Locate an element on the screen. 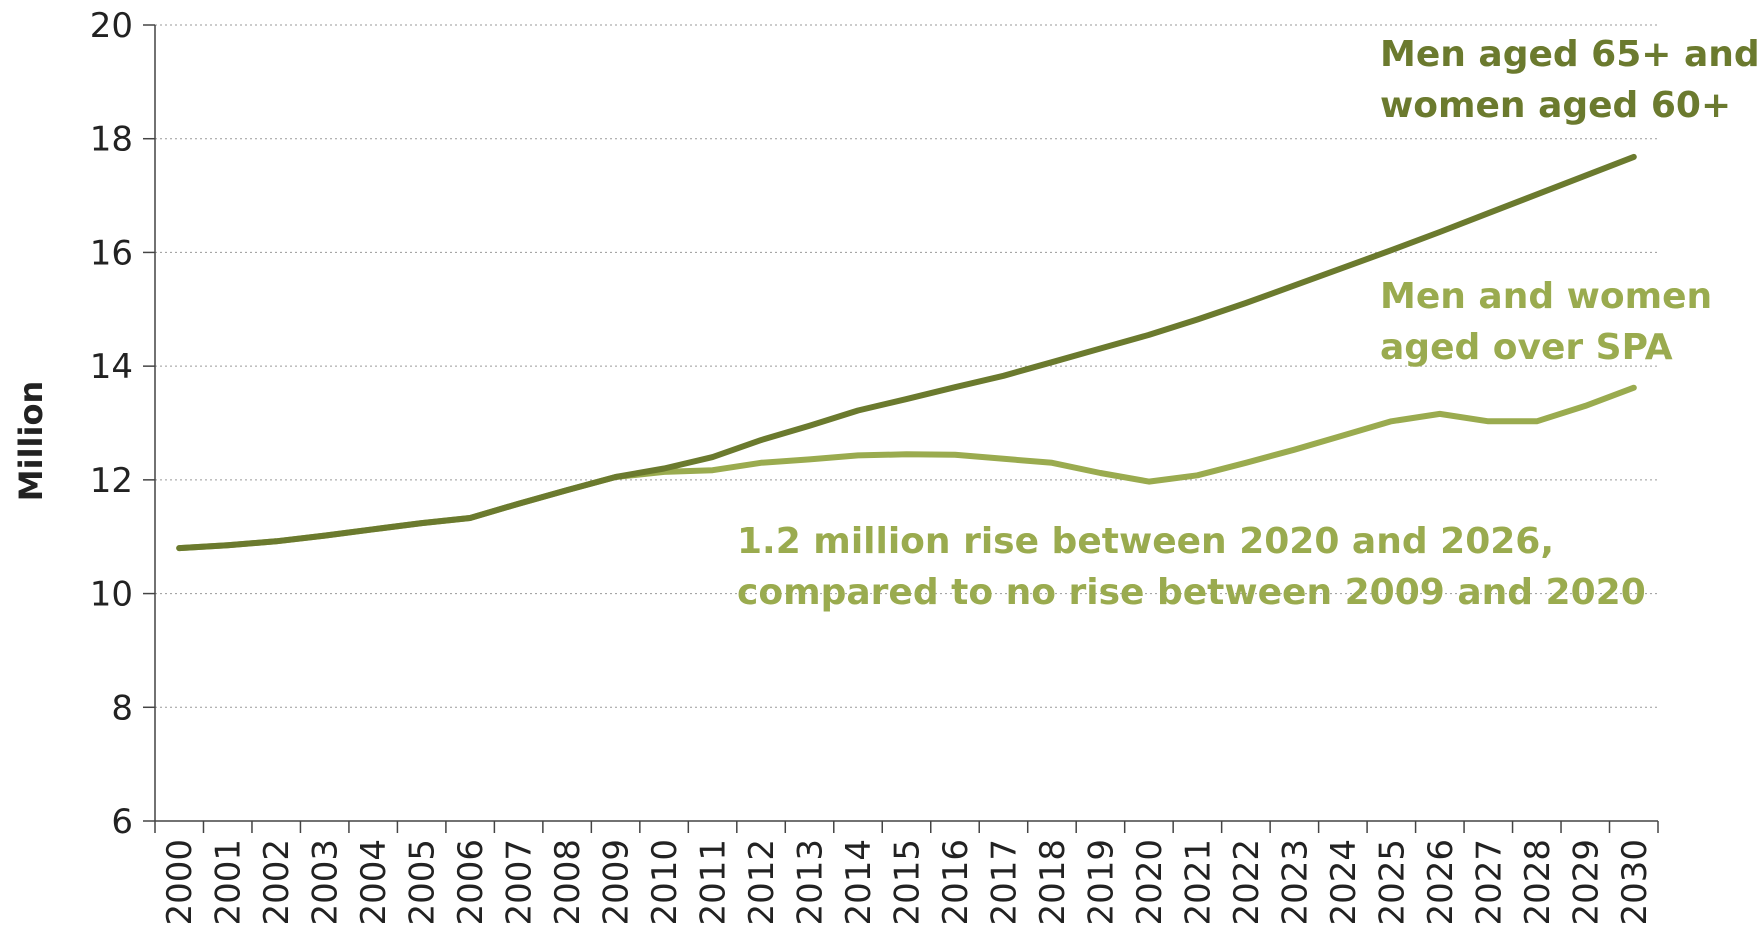 The height and width of the screenshot is (947, 1763). x-tick-label: 2017 is located at coordinates (1004, 882).